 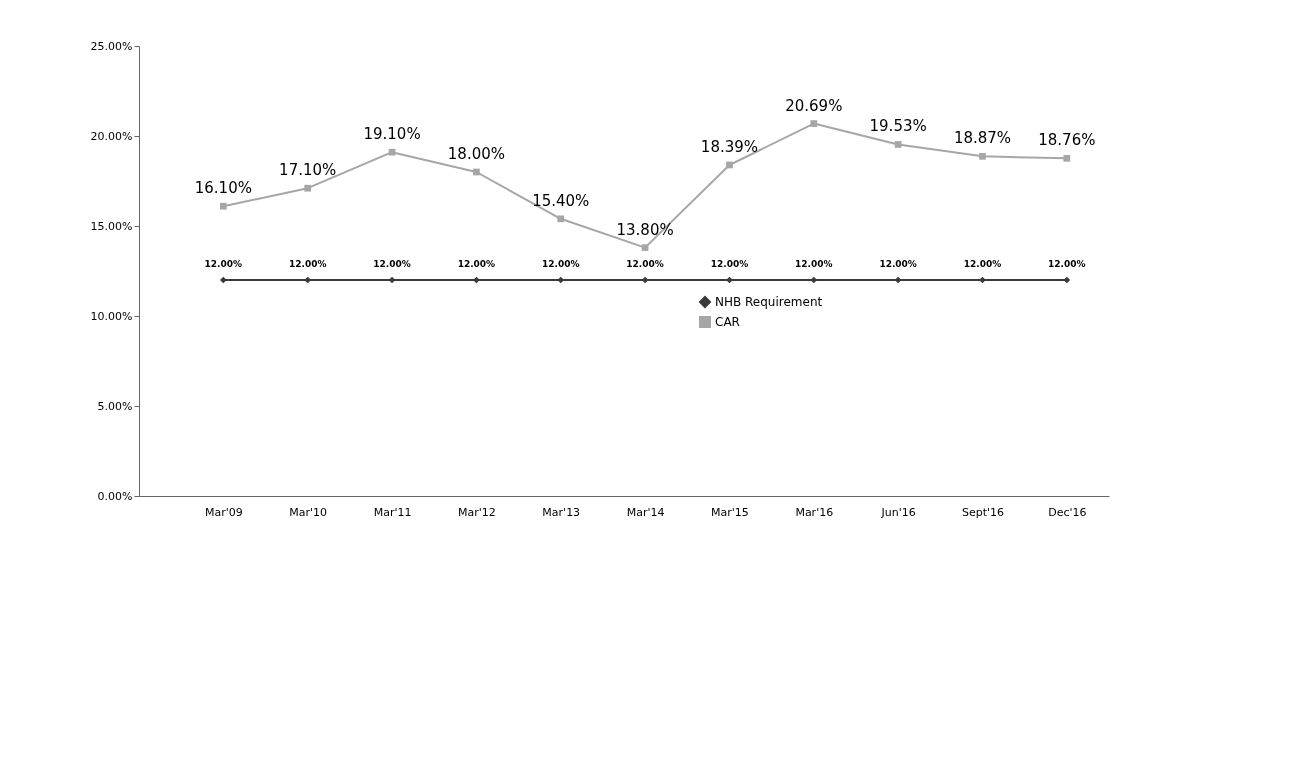 I want to click on y-tick-label: 15.00%, so click(x=111, y=226).